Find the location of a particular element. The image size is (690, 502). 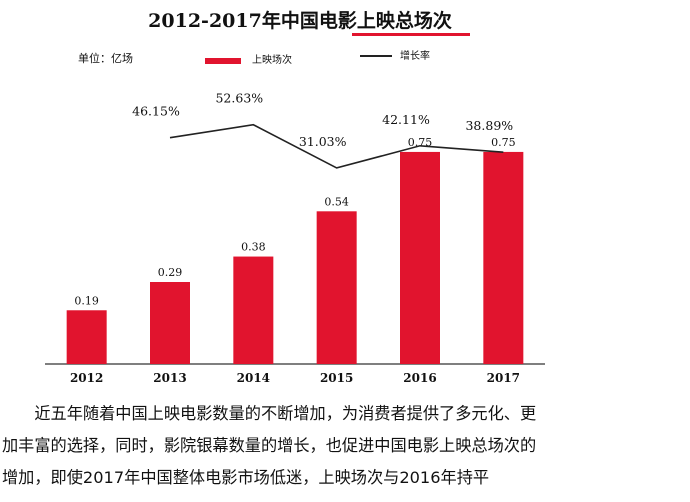

bar-label-2017: 0.75 is located at coordinates (503, 142).